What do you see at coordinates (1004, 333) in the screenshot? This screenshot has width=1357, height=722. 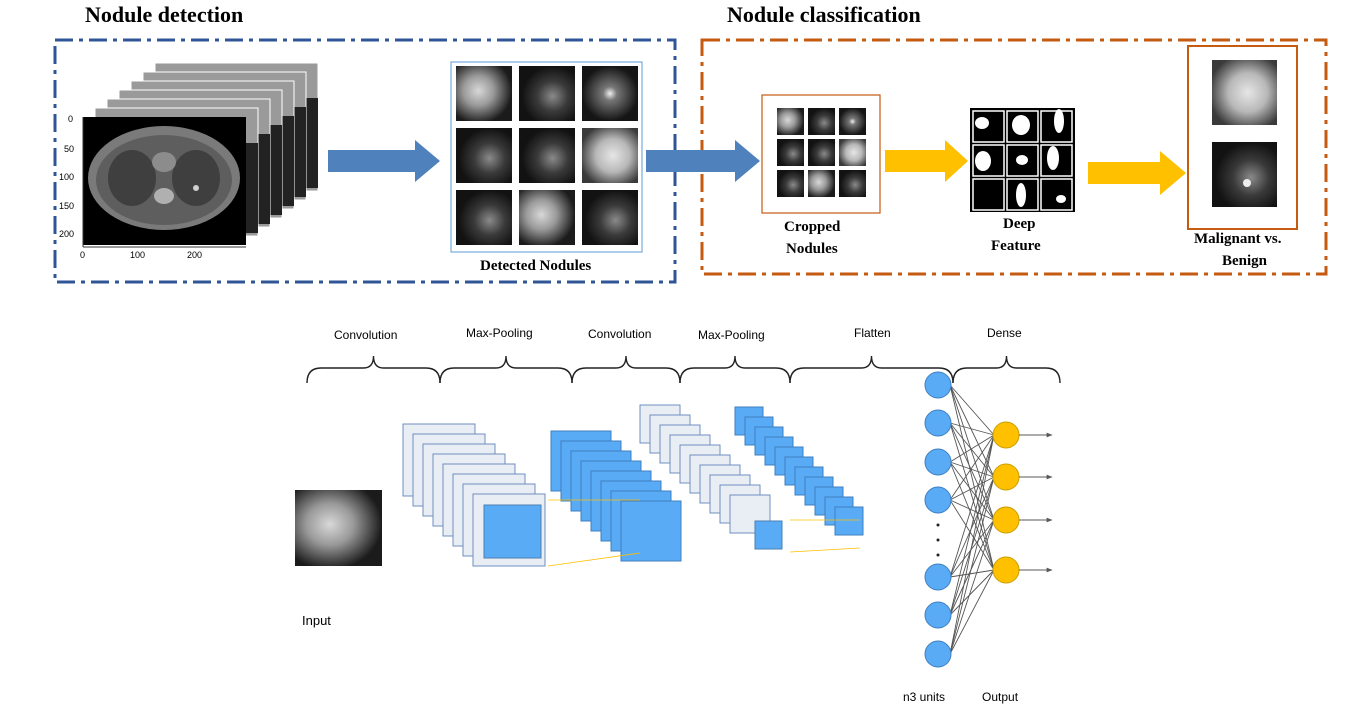 I see `stage-label-dense: Dense` at bounding box center [1004, 333].